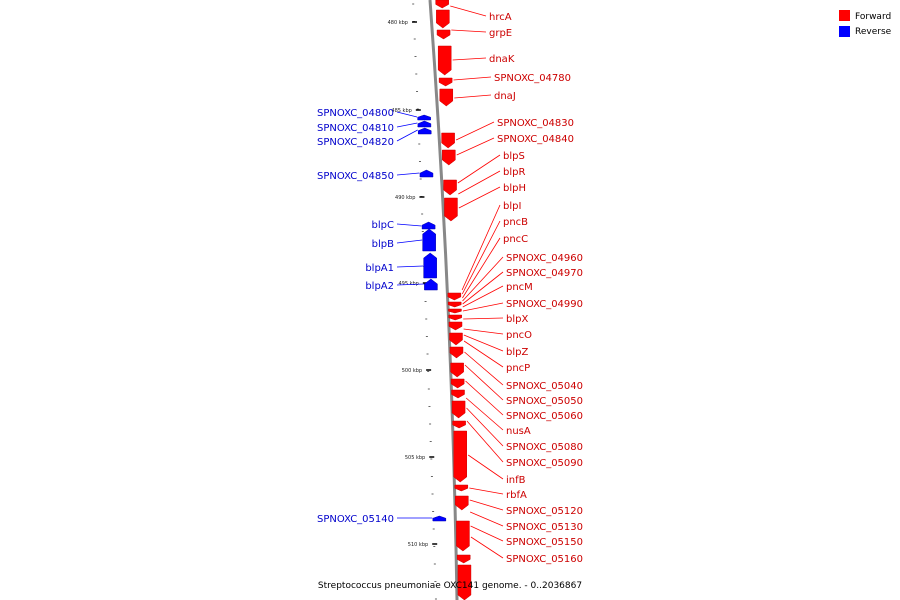 Image resolution: width=900 pixels, height=600 pixels. I want to click on gene-label-grpe: grpE, so click(500, 33).